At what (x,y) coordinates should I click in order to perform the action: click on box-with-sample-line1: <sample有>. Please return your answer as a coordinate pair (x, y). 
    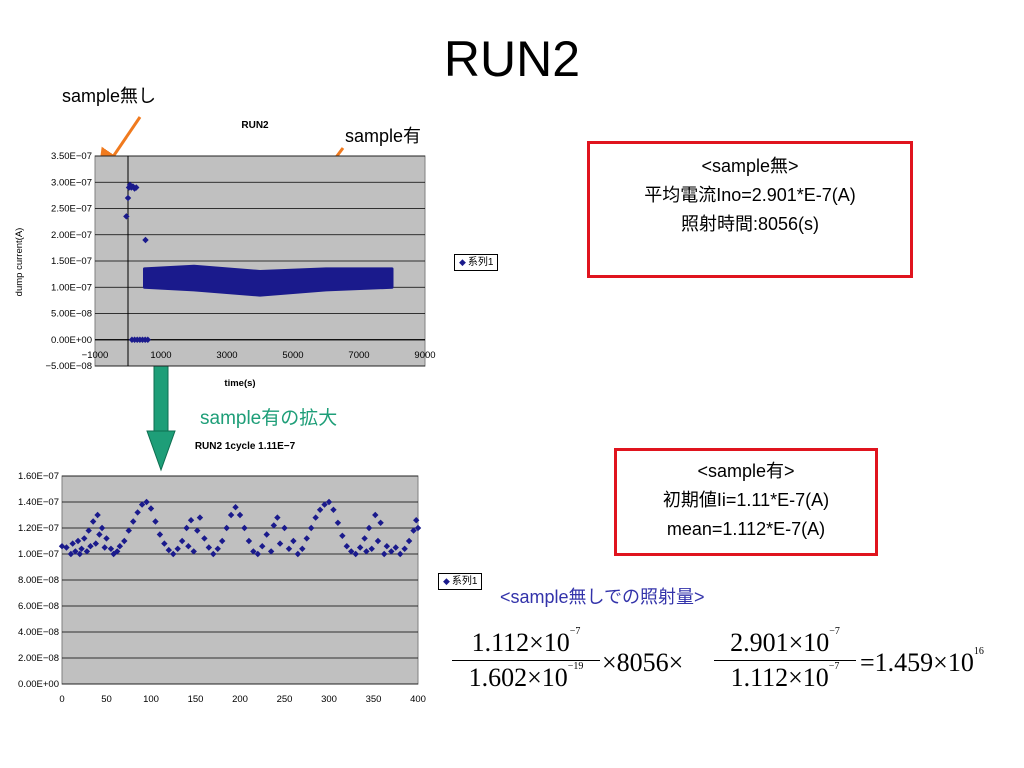
    Looking at the image, I should click on (746, 471).